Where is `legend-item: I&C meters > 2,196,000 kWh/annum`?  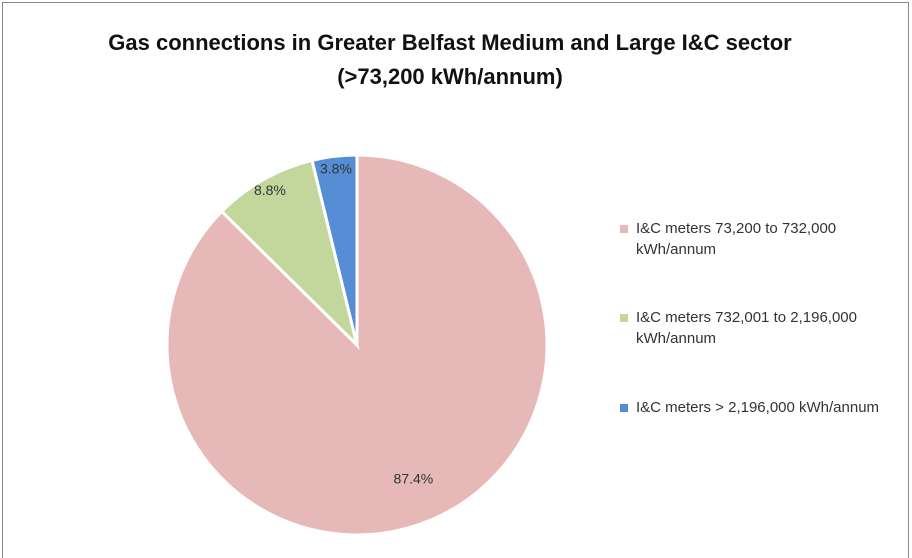 legend-item: I&C meters > 2,196,000 kWh/annum is located at coordinates (763, 407).